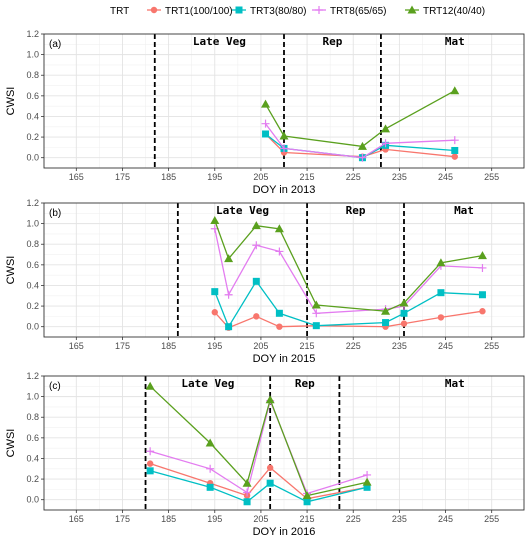  Describe the element at coordinates (464, 210) in the screenshot. I see `phase-label: Mat` at that location.